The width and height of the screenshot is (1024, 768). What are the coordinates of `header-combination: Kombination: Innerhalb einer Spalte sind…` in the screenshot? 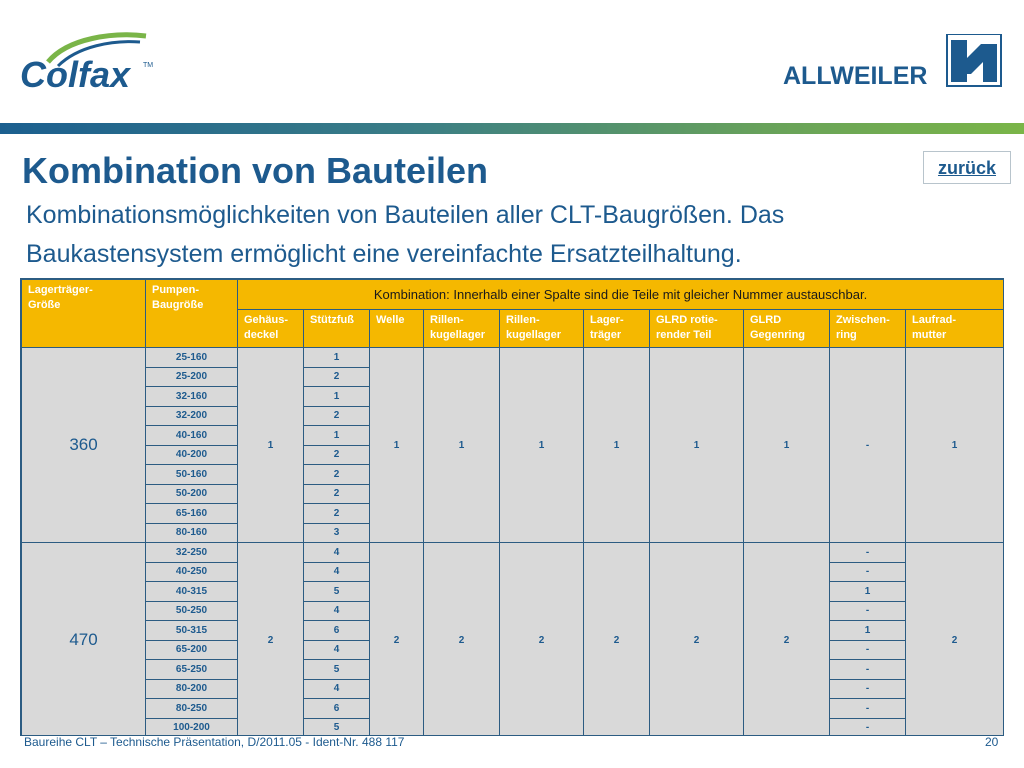 It's located at (619, 294).